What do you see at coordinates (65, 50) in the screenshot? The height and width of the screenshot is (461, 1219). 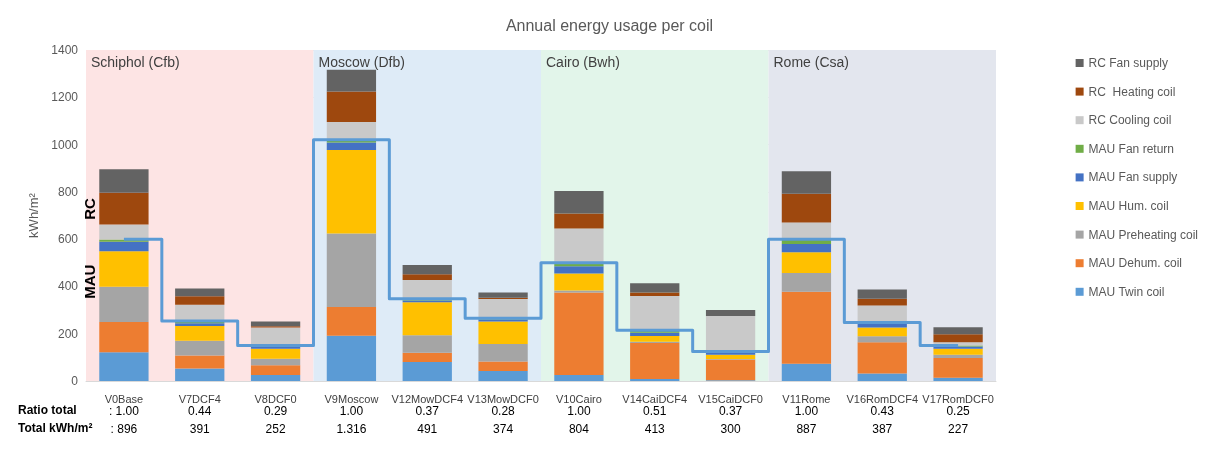 I see `y-tick-label: 1400` at bounding box center [65, 50].